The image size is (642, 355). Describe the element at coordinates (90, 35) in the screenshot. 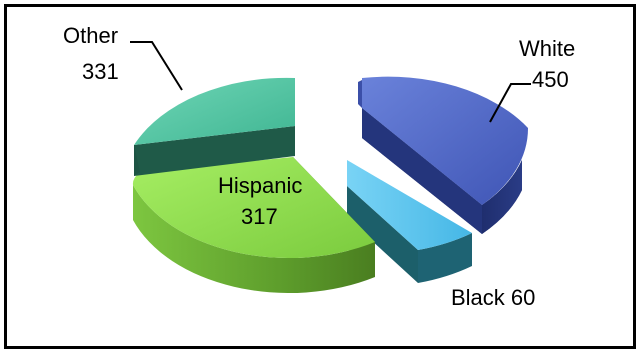

I see `label-other-name: Other` at that location.